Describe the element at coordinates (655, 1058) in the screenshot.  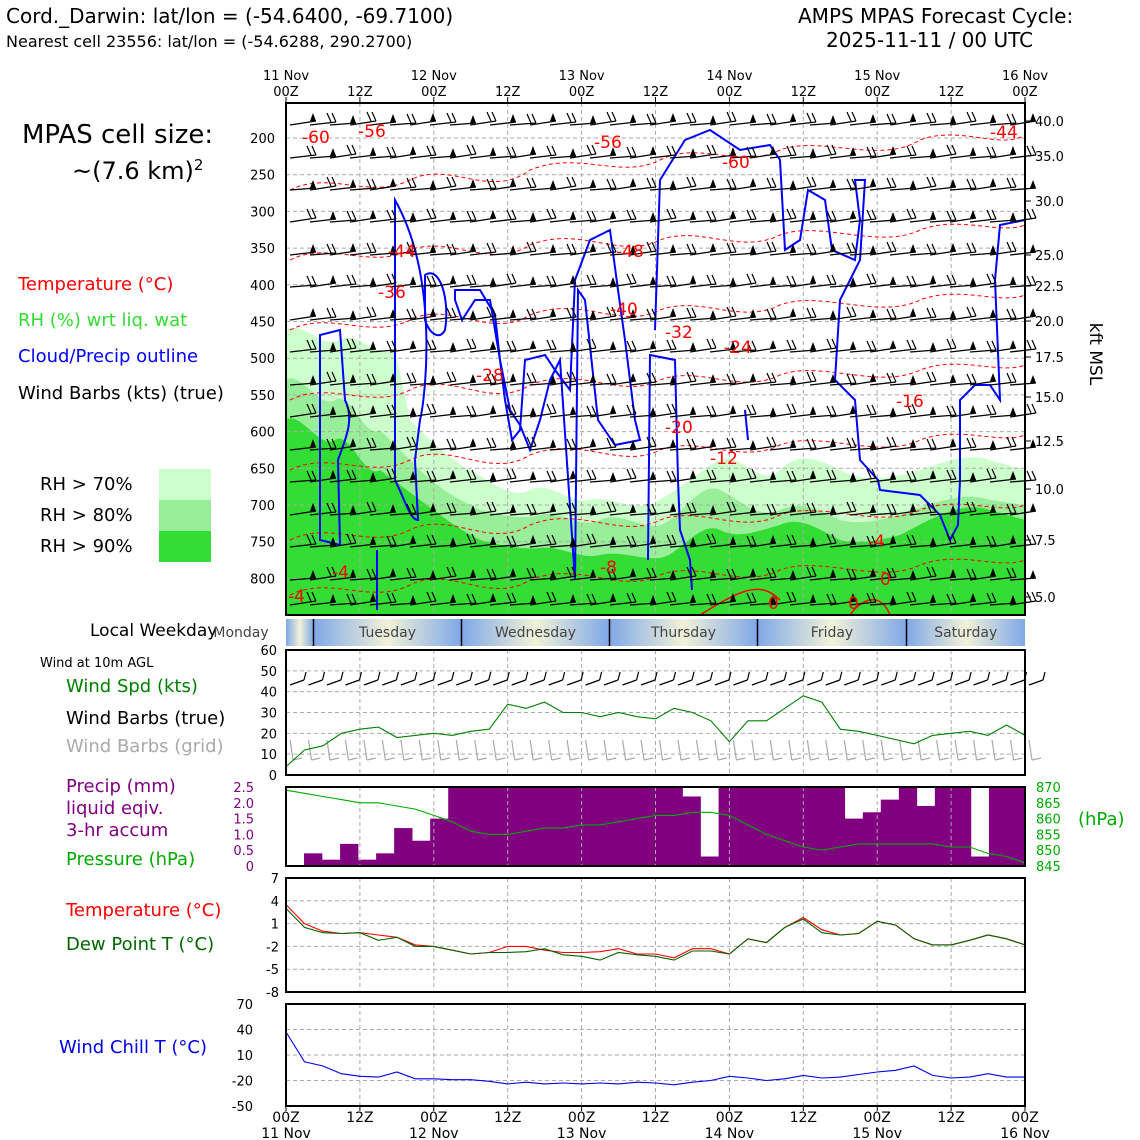
I see `wind-chill-line` at that location.